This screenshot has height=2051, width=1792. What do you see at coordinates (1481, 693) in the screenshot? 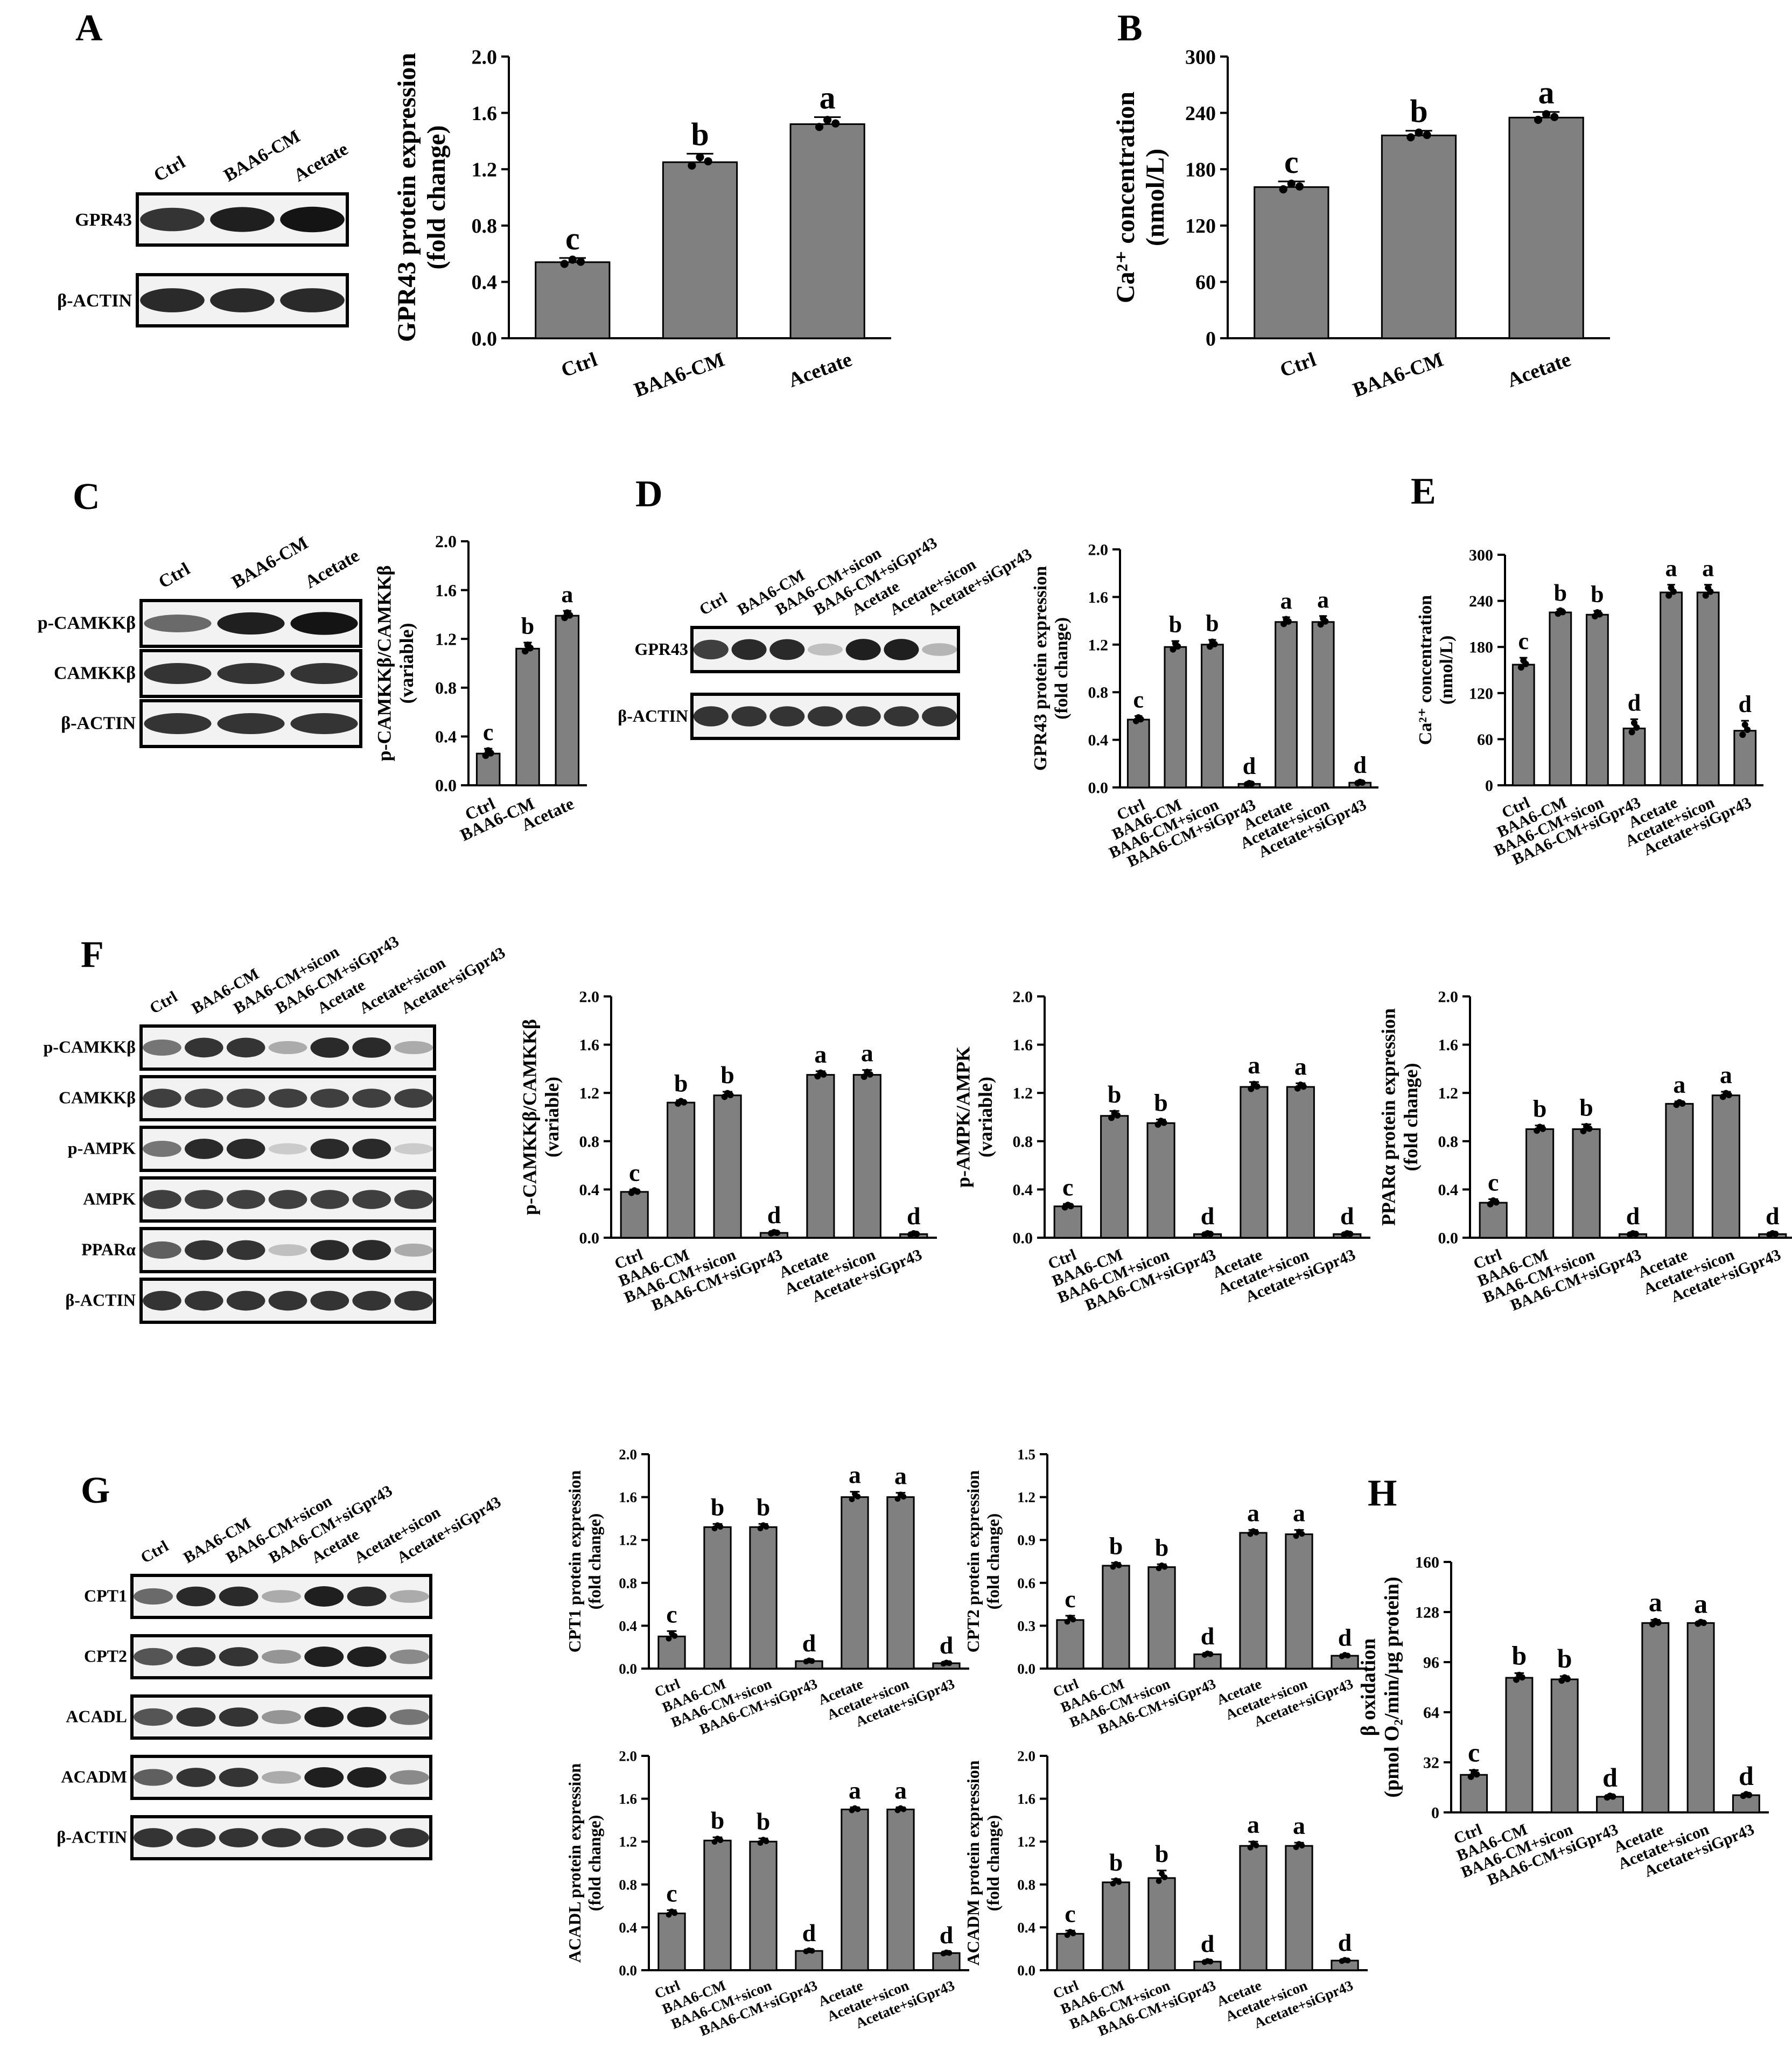
I see `y-tick-label: 120` at bounding box center [1481, 693].